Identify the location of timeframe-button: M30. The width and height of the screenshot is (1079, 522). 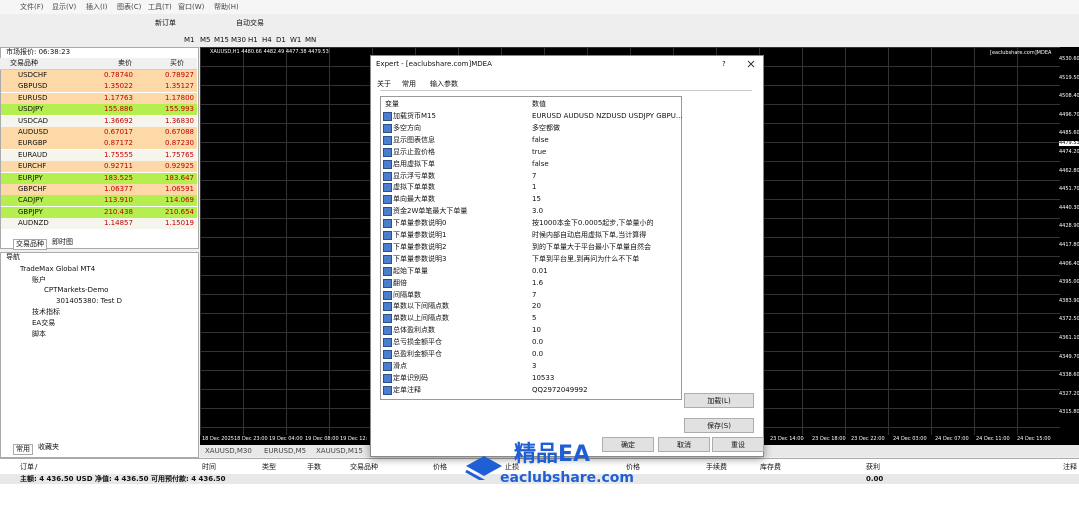
(238, 40).